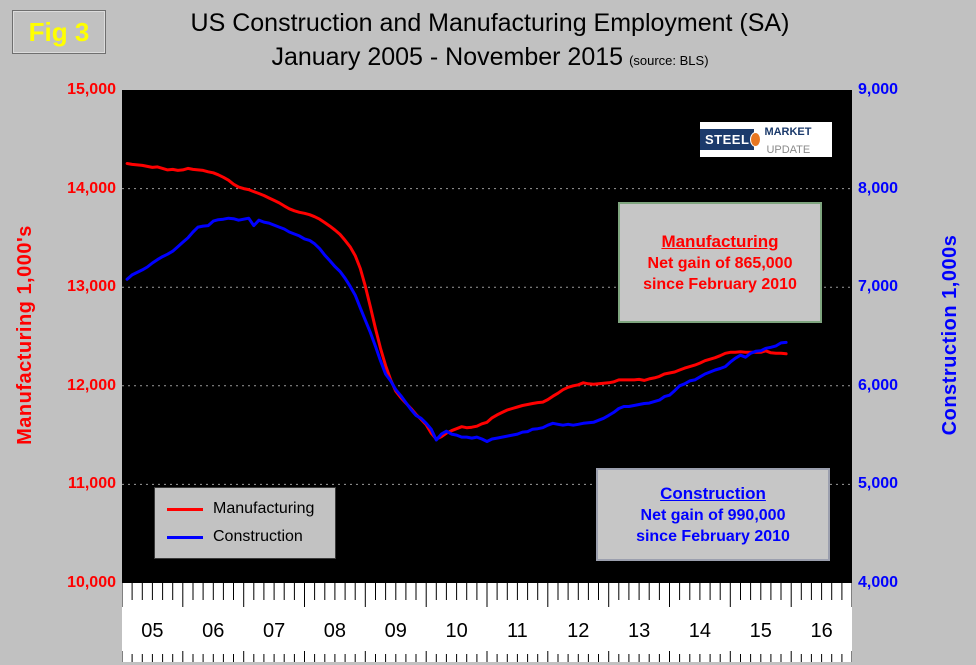 This screenshot has width=976, height=665. Describe the element at coordinates (517, 631) in the screenshot. I see `x-axis-label: 11` at that location.